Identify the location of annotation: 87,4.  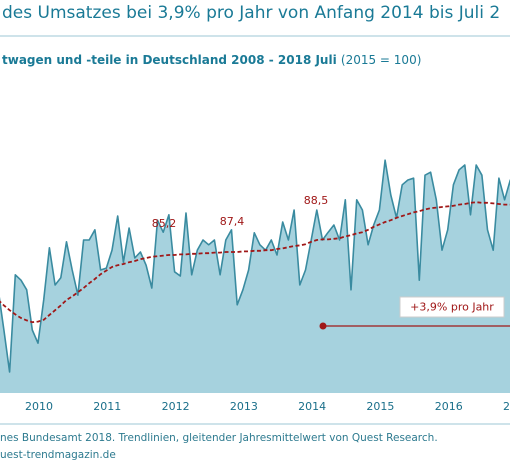
(232, 221).